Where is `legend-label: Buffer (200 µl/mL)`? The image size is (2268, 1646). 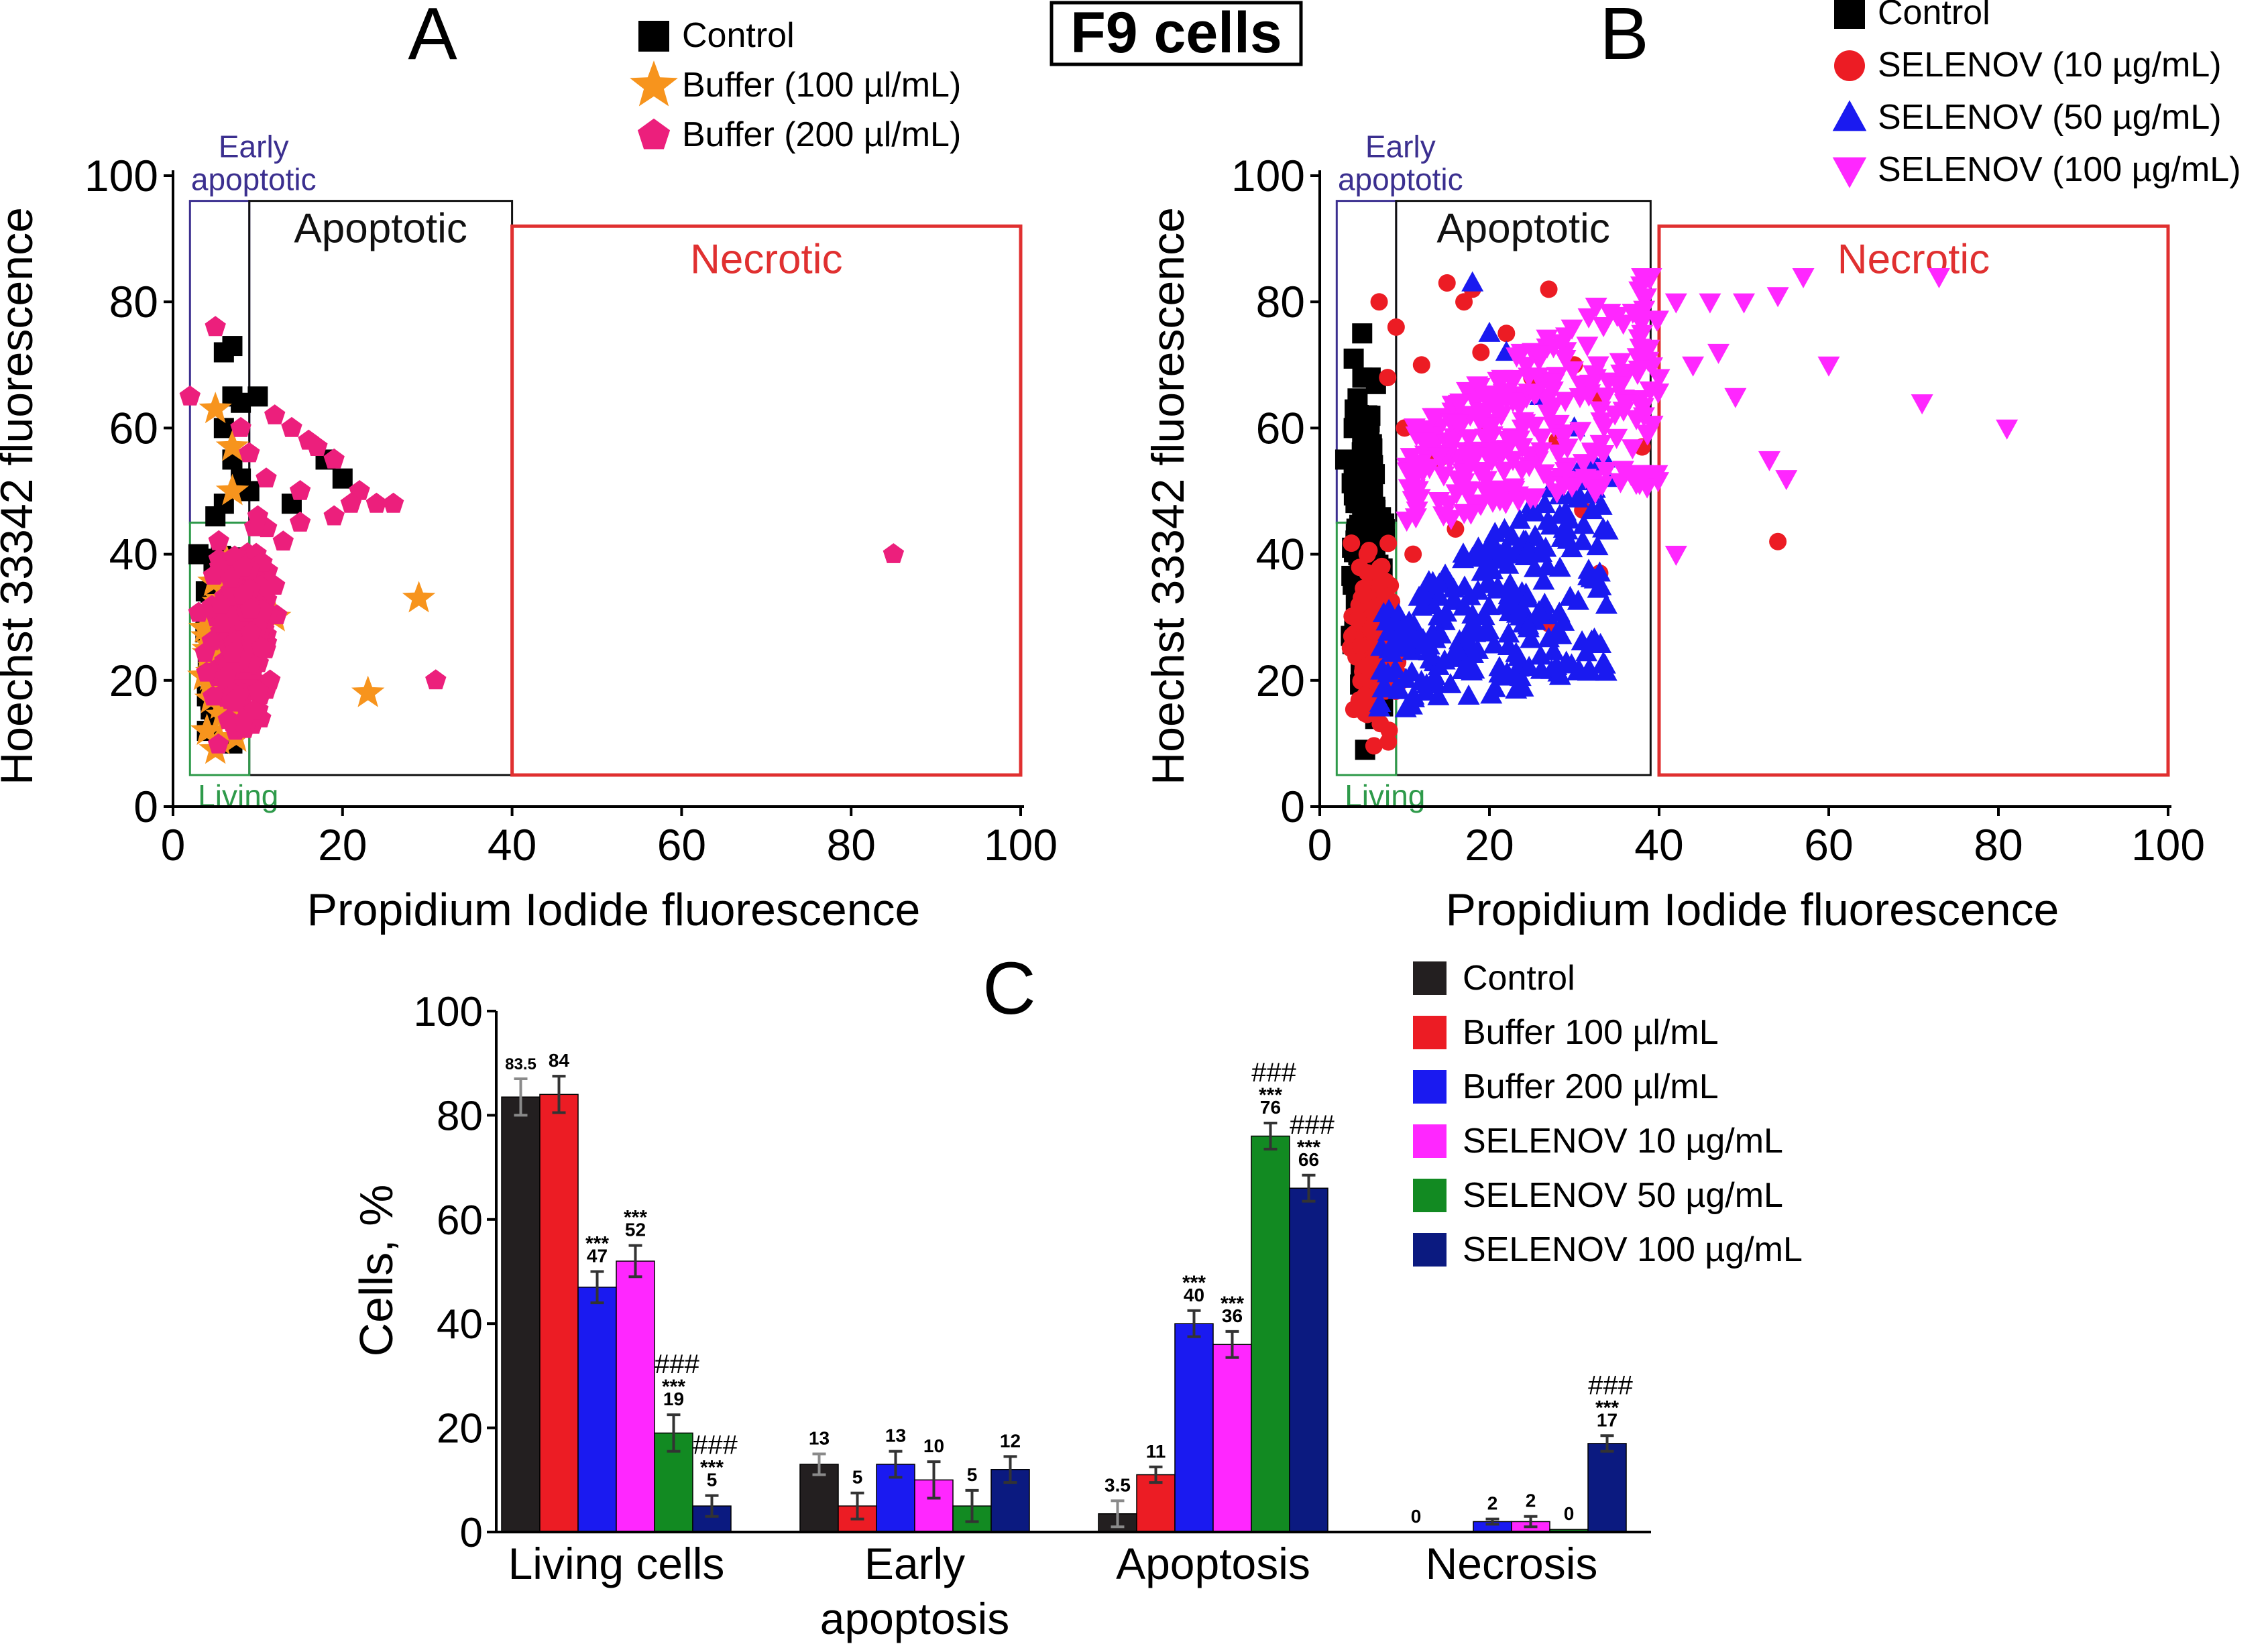
legend-label: Buffer (200 µl/mL) is located at coordinates (821, 134).